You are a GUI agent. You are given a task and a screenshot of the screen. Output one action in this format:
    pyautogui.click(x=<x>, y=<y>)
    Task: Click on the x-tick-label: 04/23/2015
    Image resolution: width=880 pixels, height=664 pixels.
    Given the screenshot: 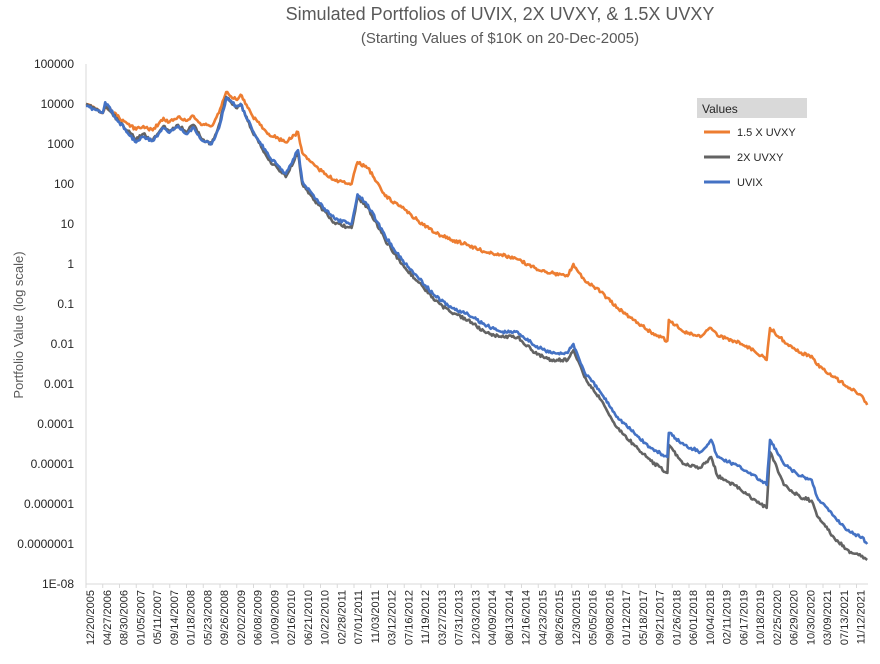 What is the action you would take?
    pyautogui.click(x=543, y=617)
    